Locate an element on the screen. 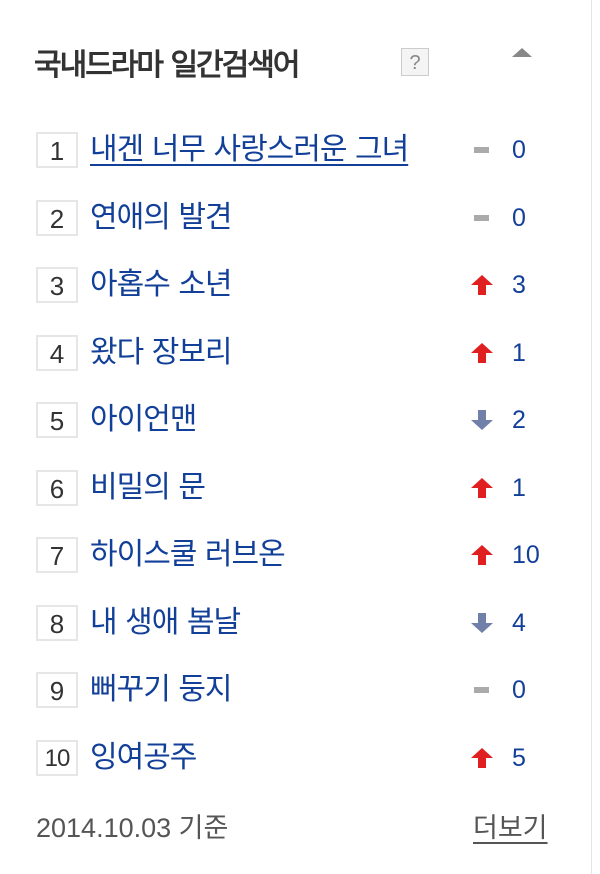 Image resolution: width=600 pixels, height=874 pixels. drama-title-link: 비밀의 문 is located at coordinates (148, 487).